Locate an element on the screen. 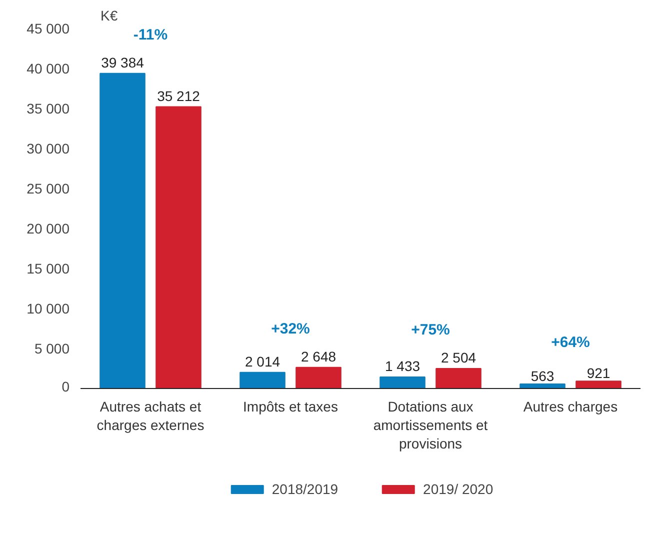  x-tick-label: Dotations aux amortissements et provisions is located at coordinates (430, 425).